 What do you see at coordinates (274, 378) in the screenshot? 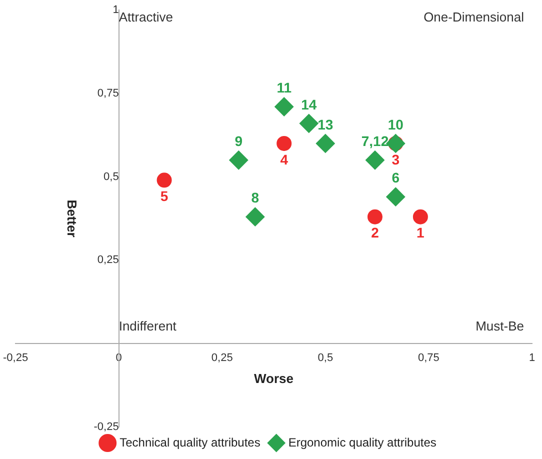
I see `x-axis-title: Worse` at bounding box center [274, 378].